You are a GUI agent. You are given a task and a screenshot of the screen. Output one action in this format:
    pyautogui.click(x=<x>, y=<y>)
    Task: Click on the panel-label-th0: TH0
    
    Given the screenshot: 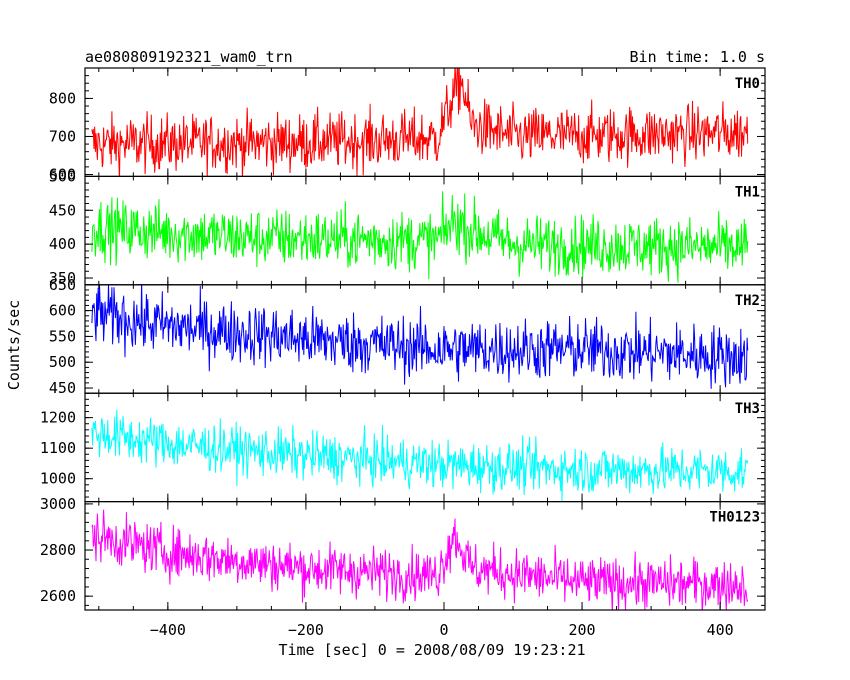 What is the action you would take?
    pyautogui.click(x=747, y=84)
    